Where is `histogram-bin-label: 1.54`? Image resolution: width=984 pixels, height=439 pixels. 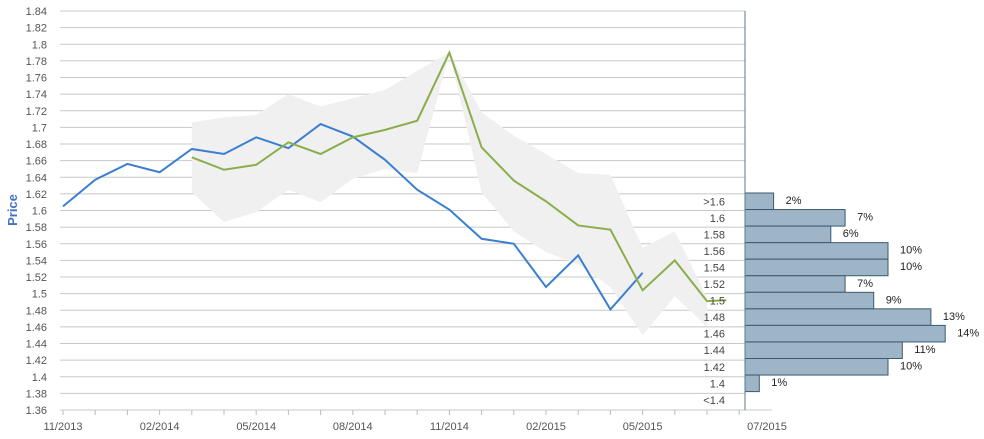
histogram-bin-label: 1.54 is located at coordinates (714, 268).